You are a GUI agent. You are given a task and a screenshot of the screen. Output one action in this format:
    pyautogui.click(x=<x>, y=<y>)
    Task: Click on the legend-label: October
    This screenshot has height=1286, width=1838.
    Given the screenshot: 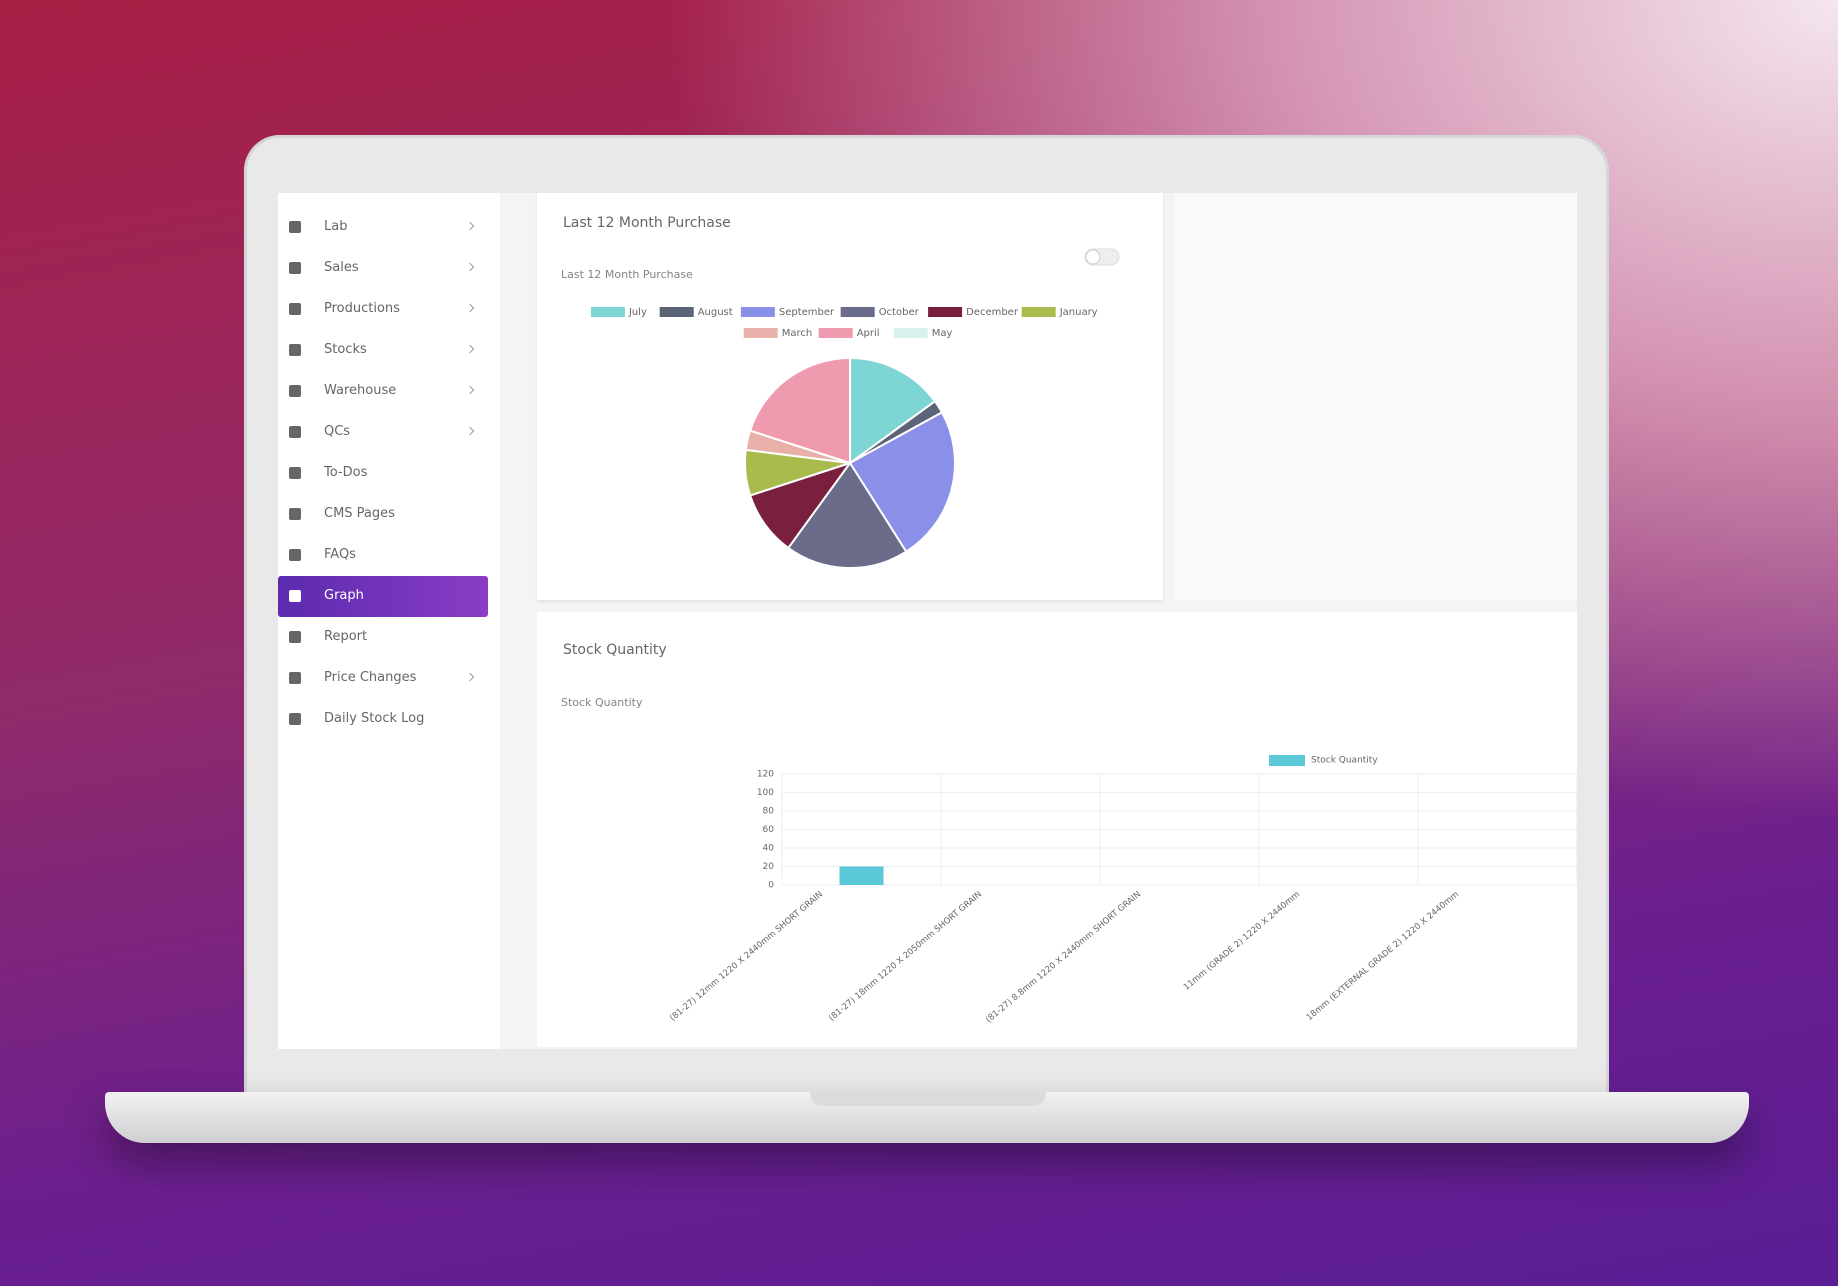 What is the action you would take?
    pyautogui.click(x=899, y=312)
    